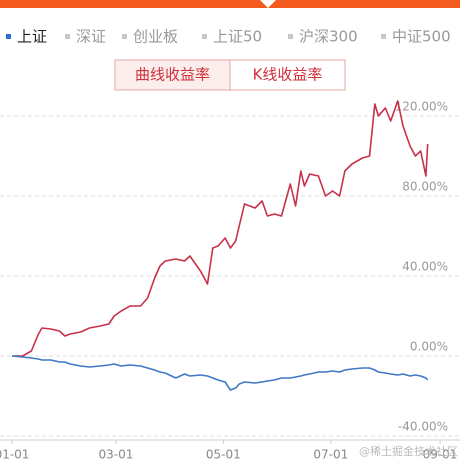 The image size is (460, 460). Describe the element at coordinates (328, 37) in the screenshot. I see `tab: 沪深300` at that location.